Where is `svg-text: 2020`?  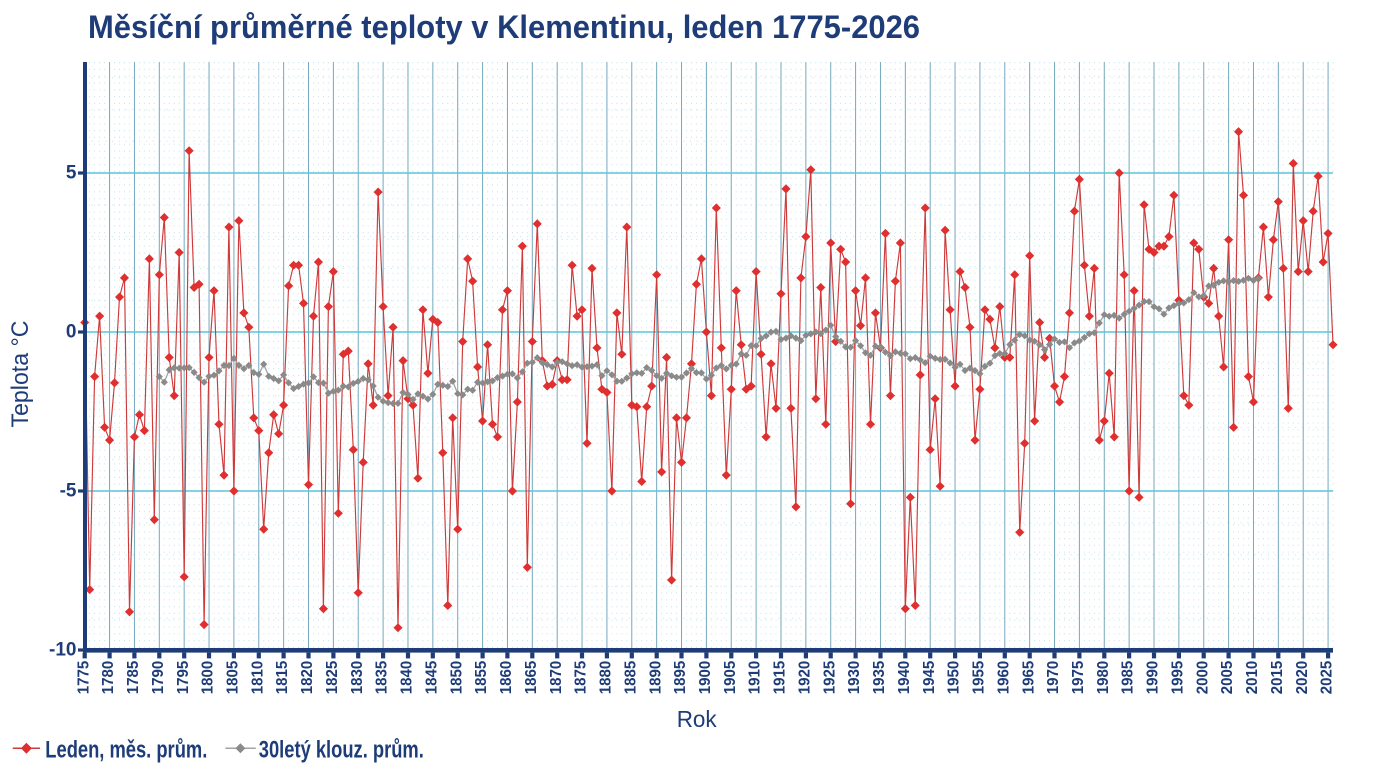
svg-text: 2020 is located at coordinates (1302, 678).